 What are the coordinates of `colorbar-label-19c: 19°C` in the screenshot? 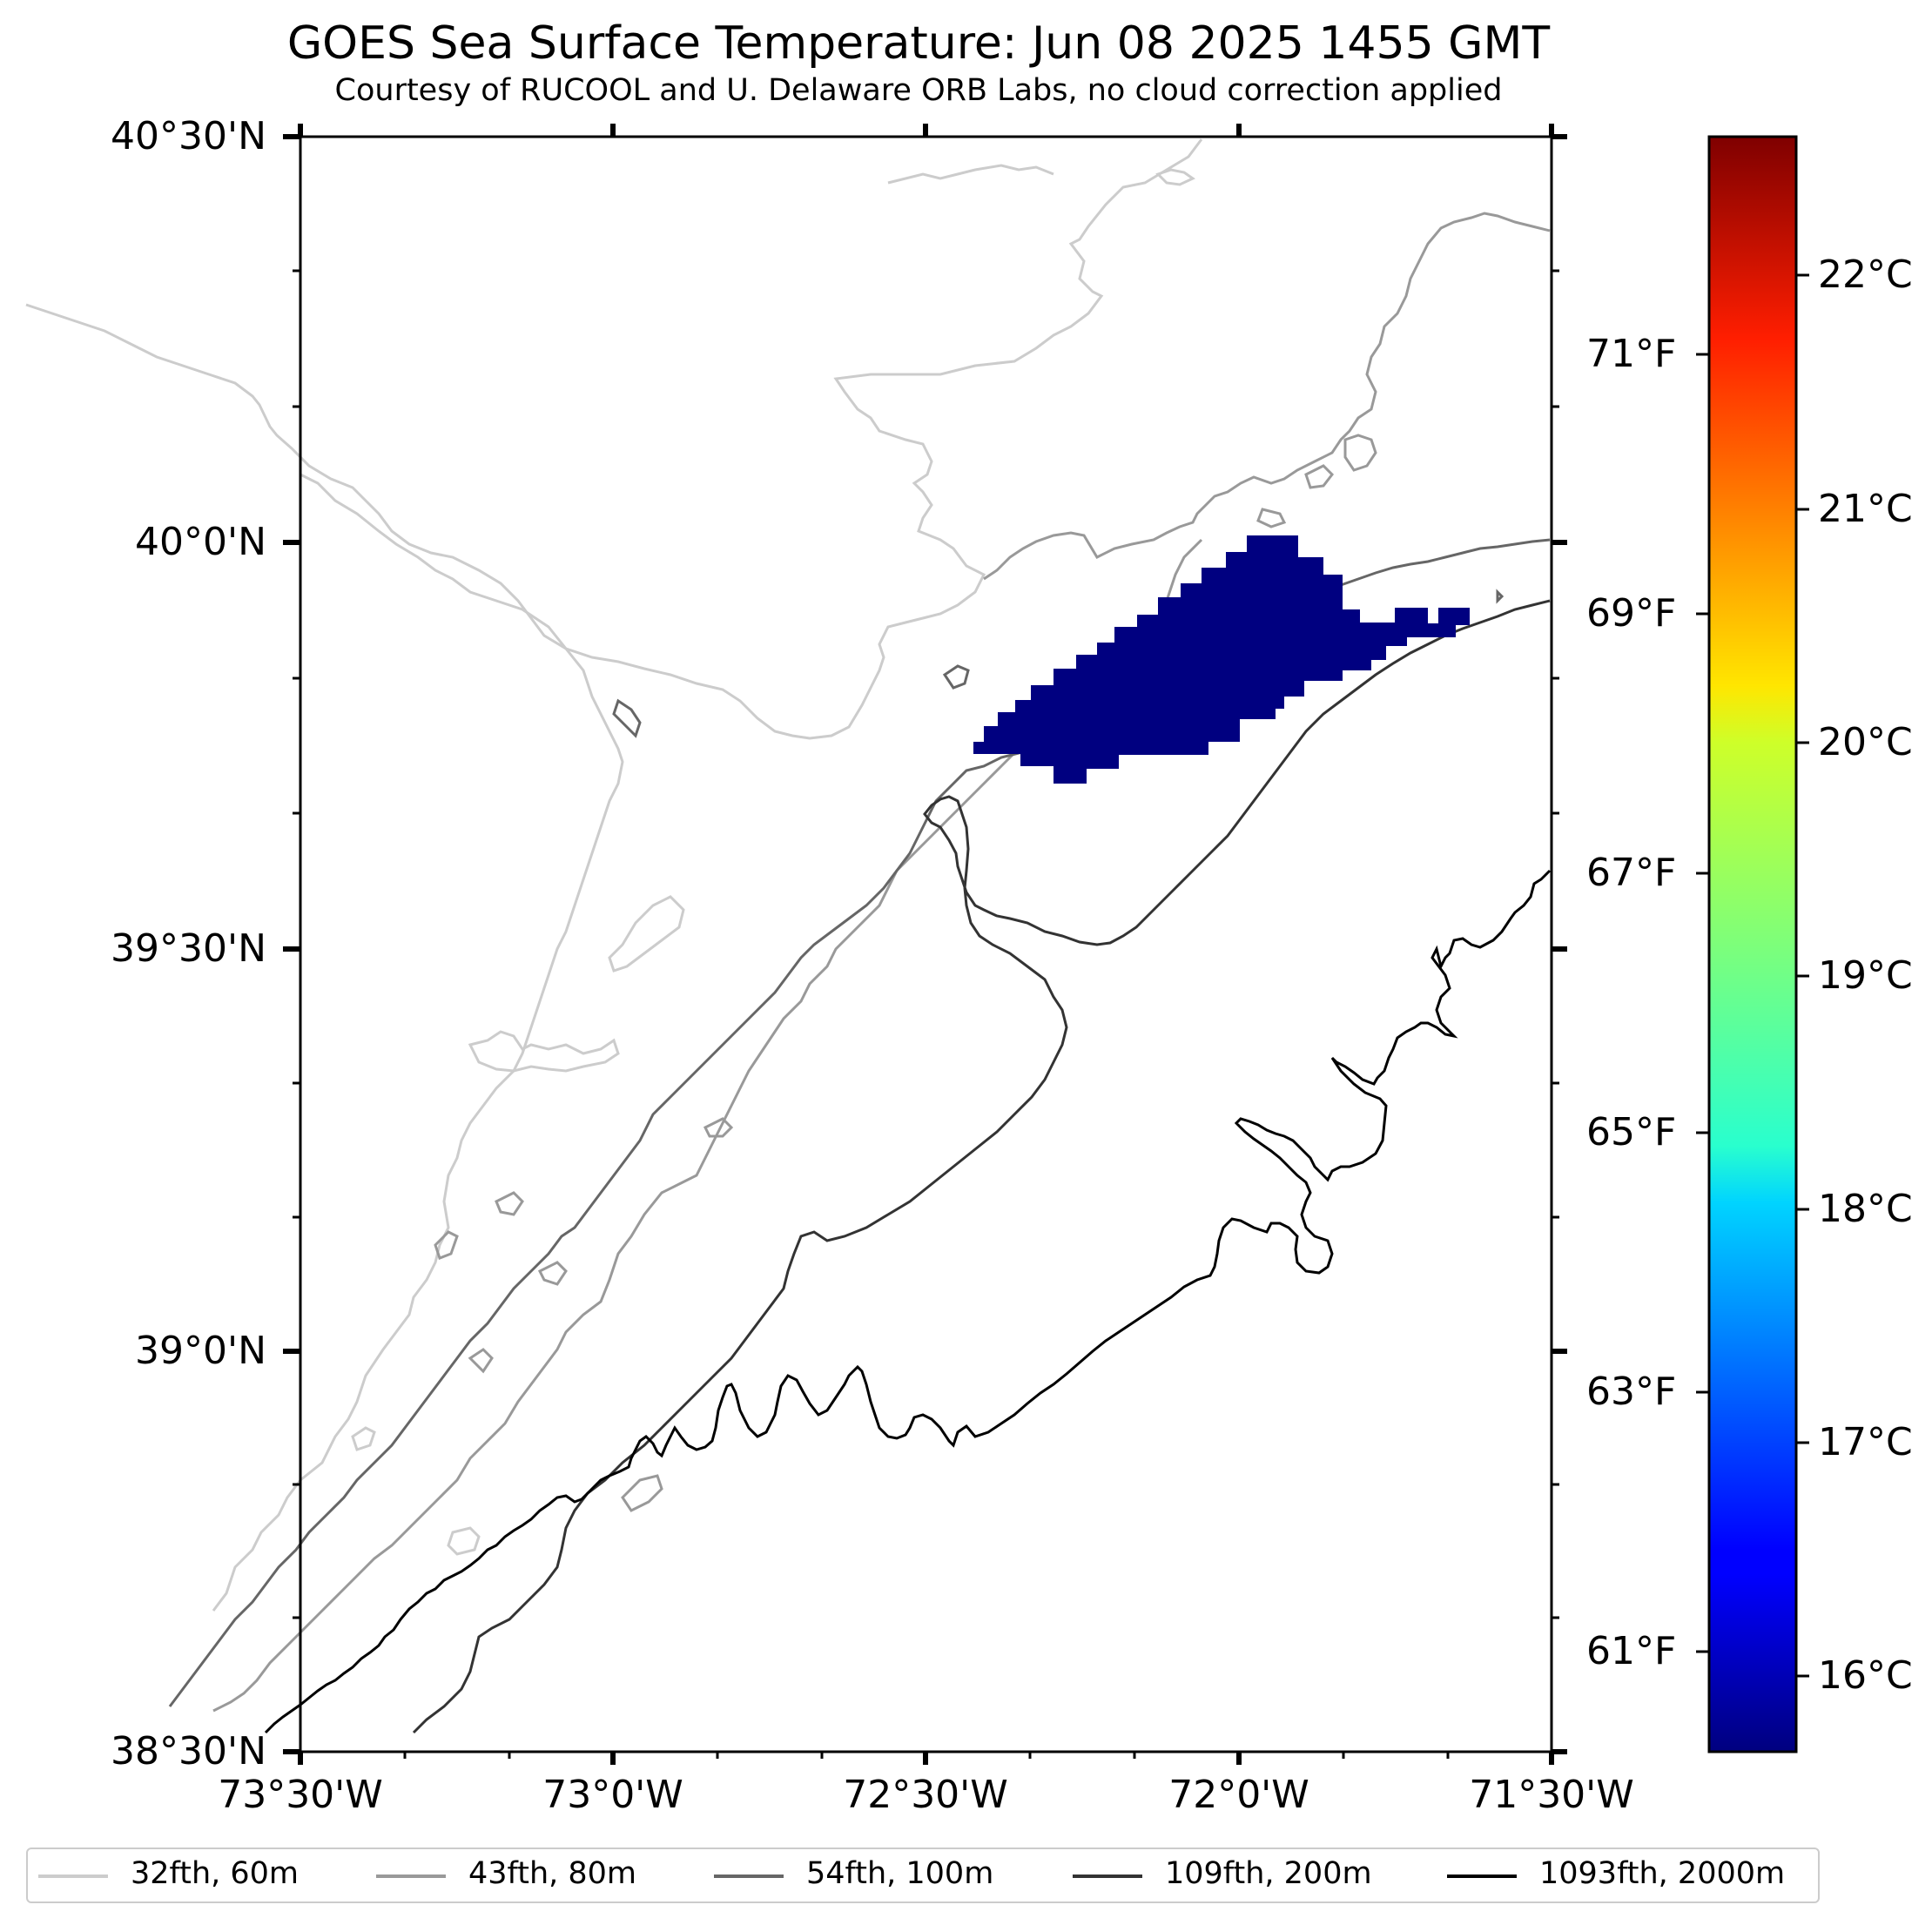 It's located at (1865, 975).